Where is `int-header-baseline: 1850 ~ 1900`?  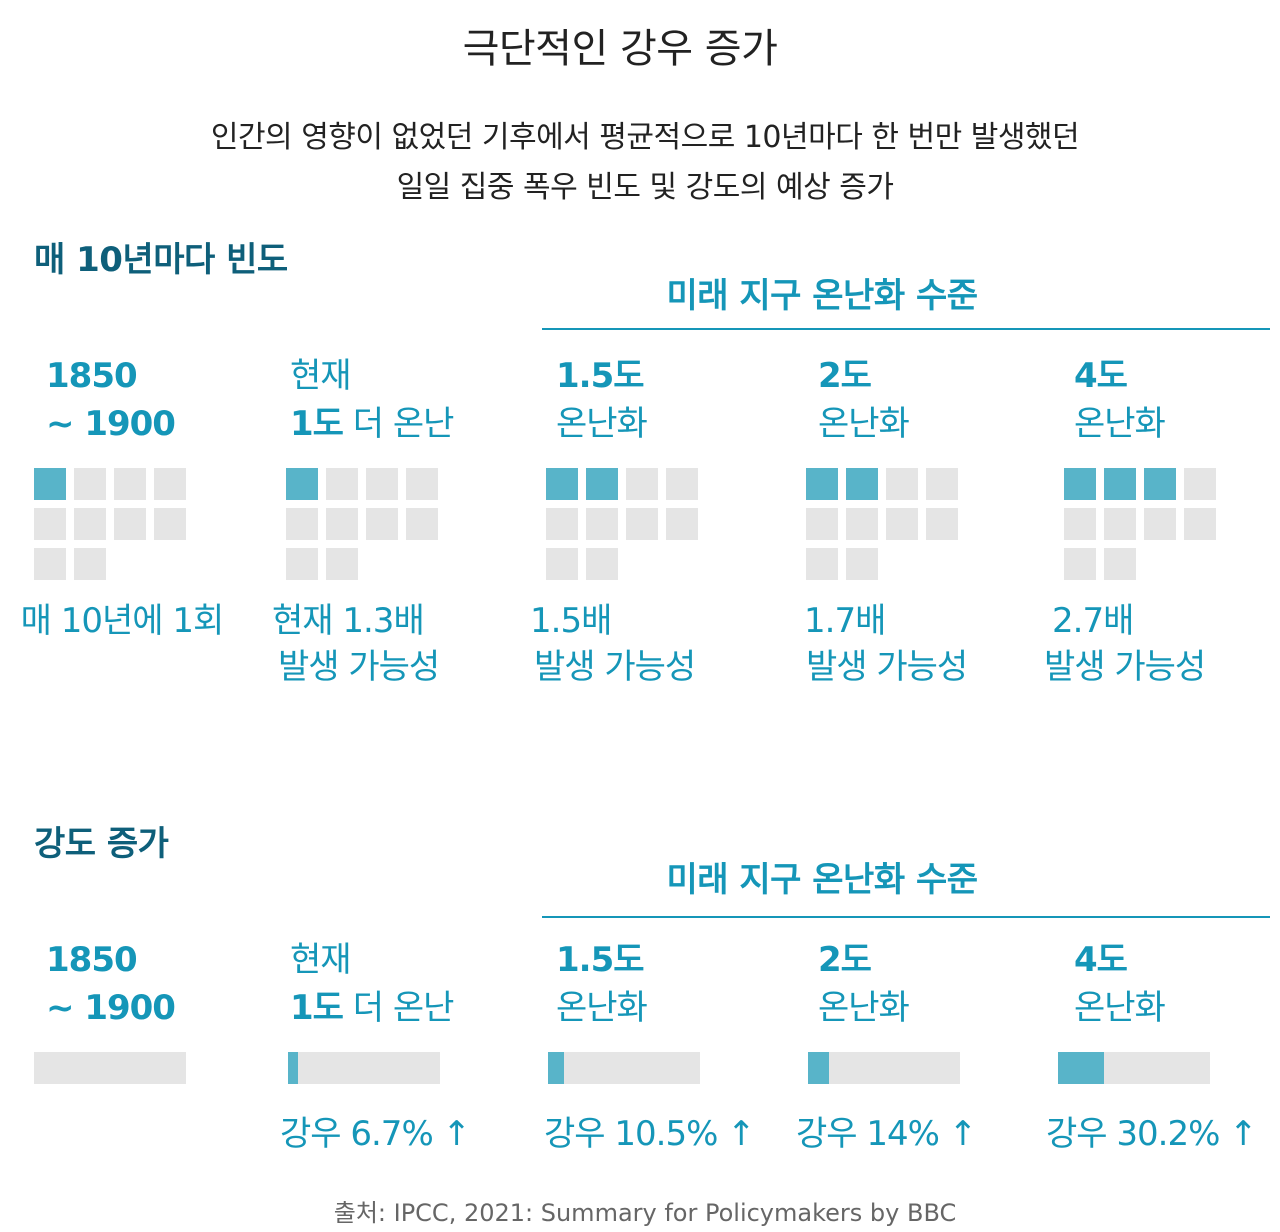
int-header-baseline: 1850 ~ 1900 is located at coordinates (111, 984).